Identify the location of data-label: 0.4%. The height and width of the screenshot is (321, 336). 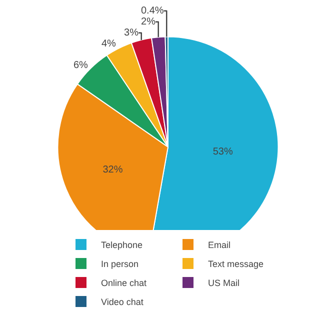
(152, 10).